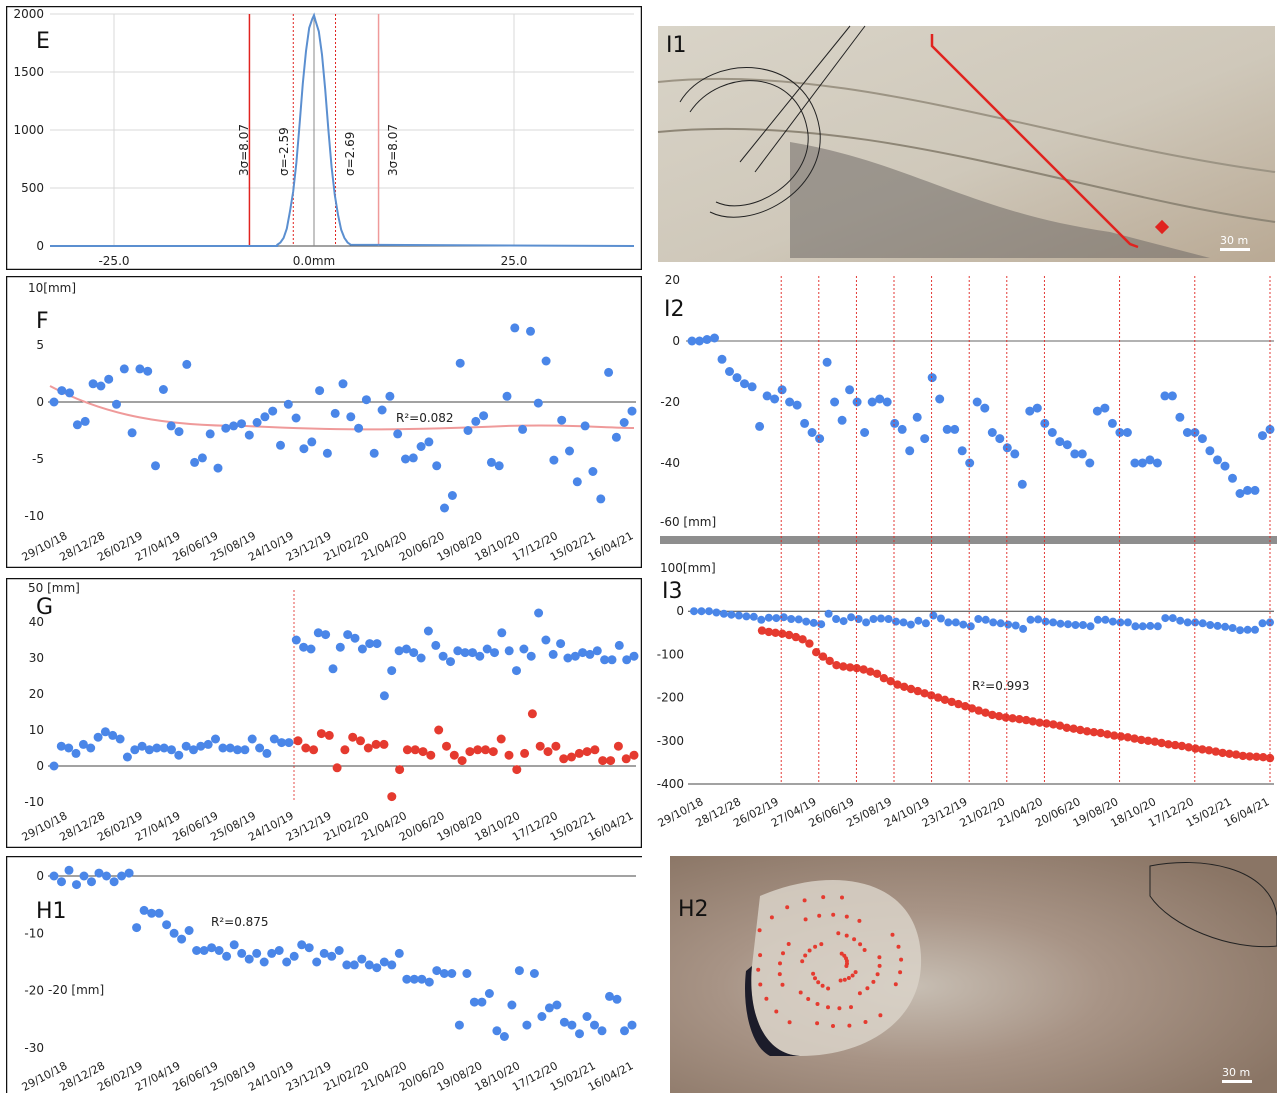 The image size is (1277, 1093). Describe the element at coordinates (963, 701) in the screenshot. I see `panel-background` at that location.